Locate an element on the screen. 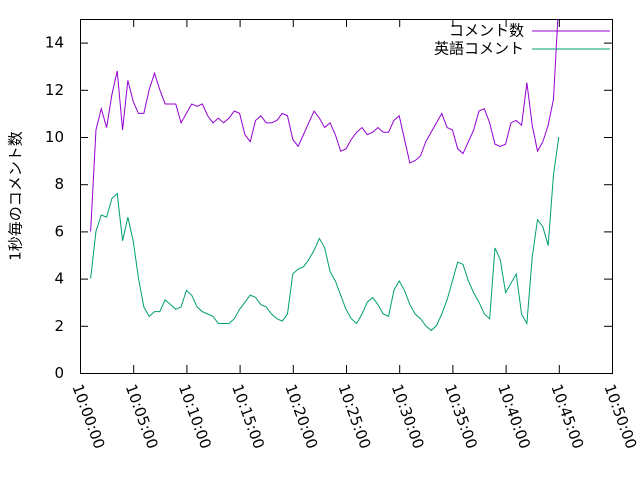 This screenshot has height=480, width=640. y-tick-label: 14 is located at coordinates (54, 43).